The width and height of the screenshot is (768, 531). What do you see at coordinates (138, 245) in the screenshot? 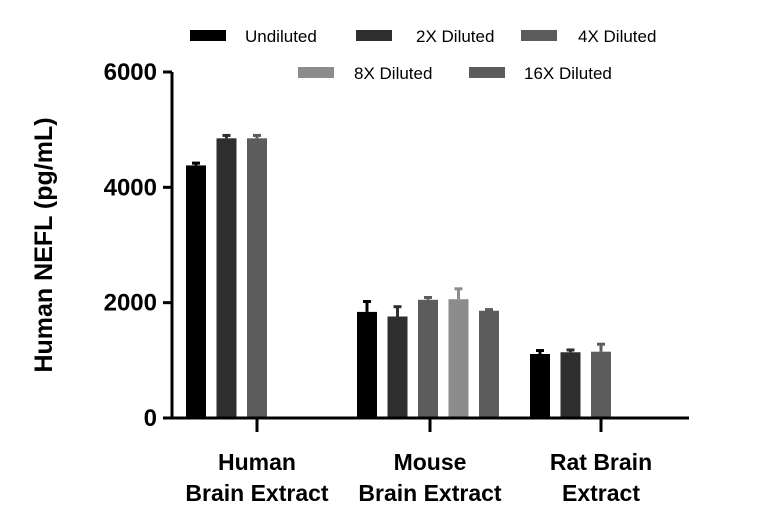
I see `y-ticks: 0 2000 4000 6000` at bounding box center [138, 245].